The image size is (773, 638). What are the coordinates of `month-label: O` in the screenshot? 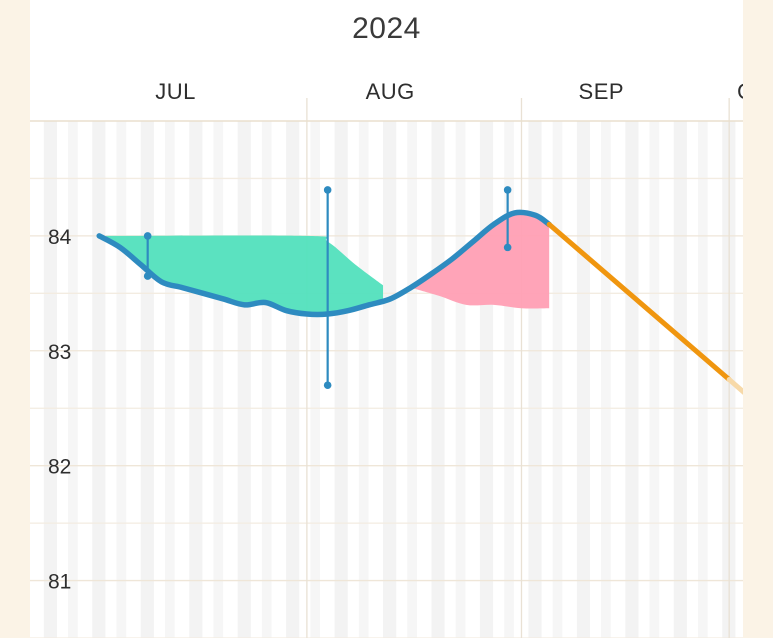 It's located at (740, 91).